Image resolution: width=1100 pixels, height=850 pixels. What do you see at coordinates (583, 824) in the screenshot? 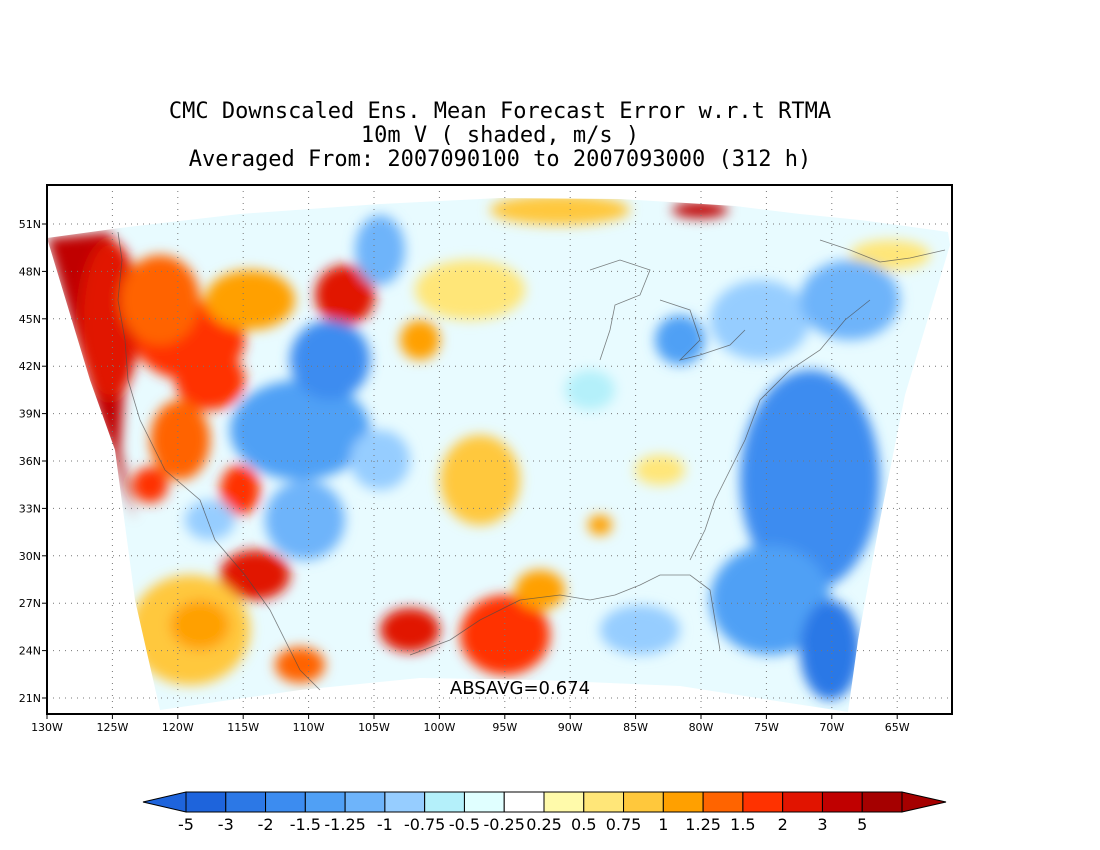
I see `colorbar-label: 0.5` at bounding box center [583, 824].